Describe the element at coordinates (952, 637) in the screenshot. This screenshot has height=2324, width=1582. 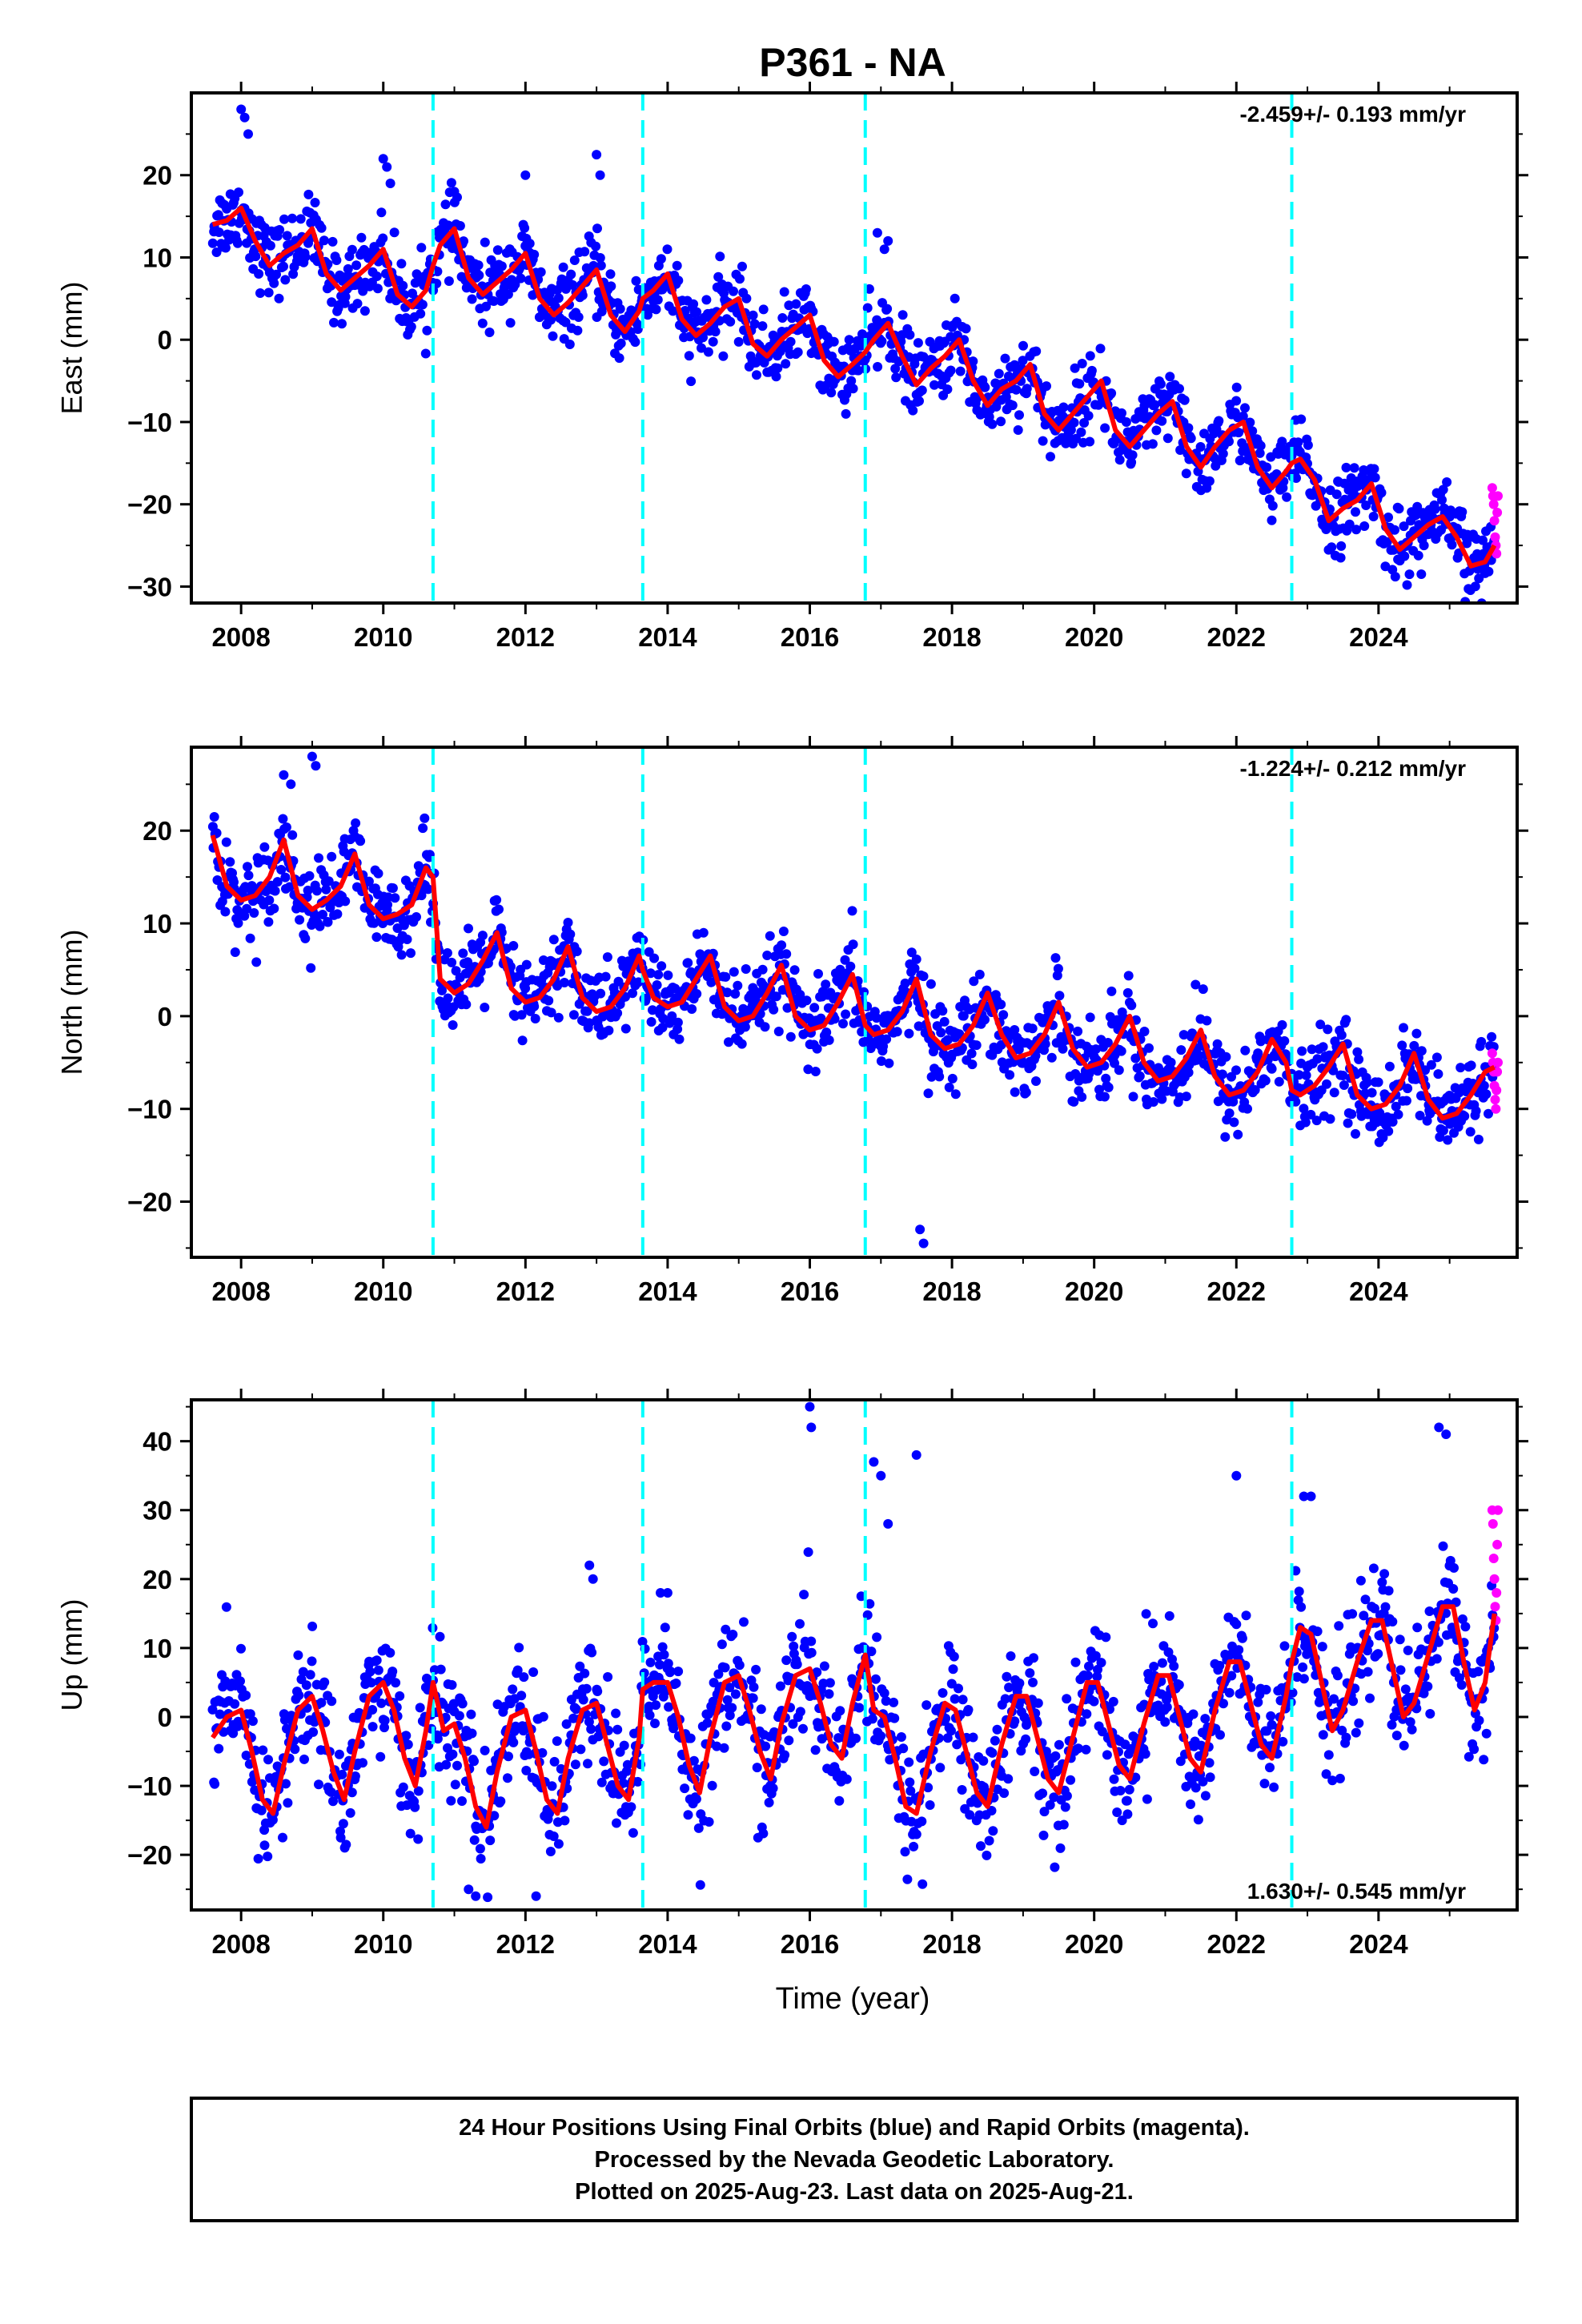
I see `x-tick-label: 2018` at that location.